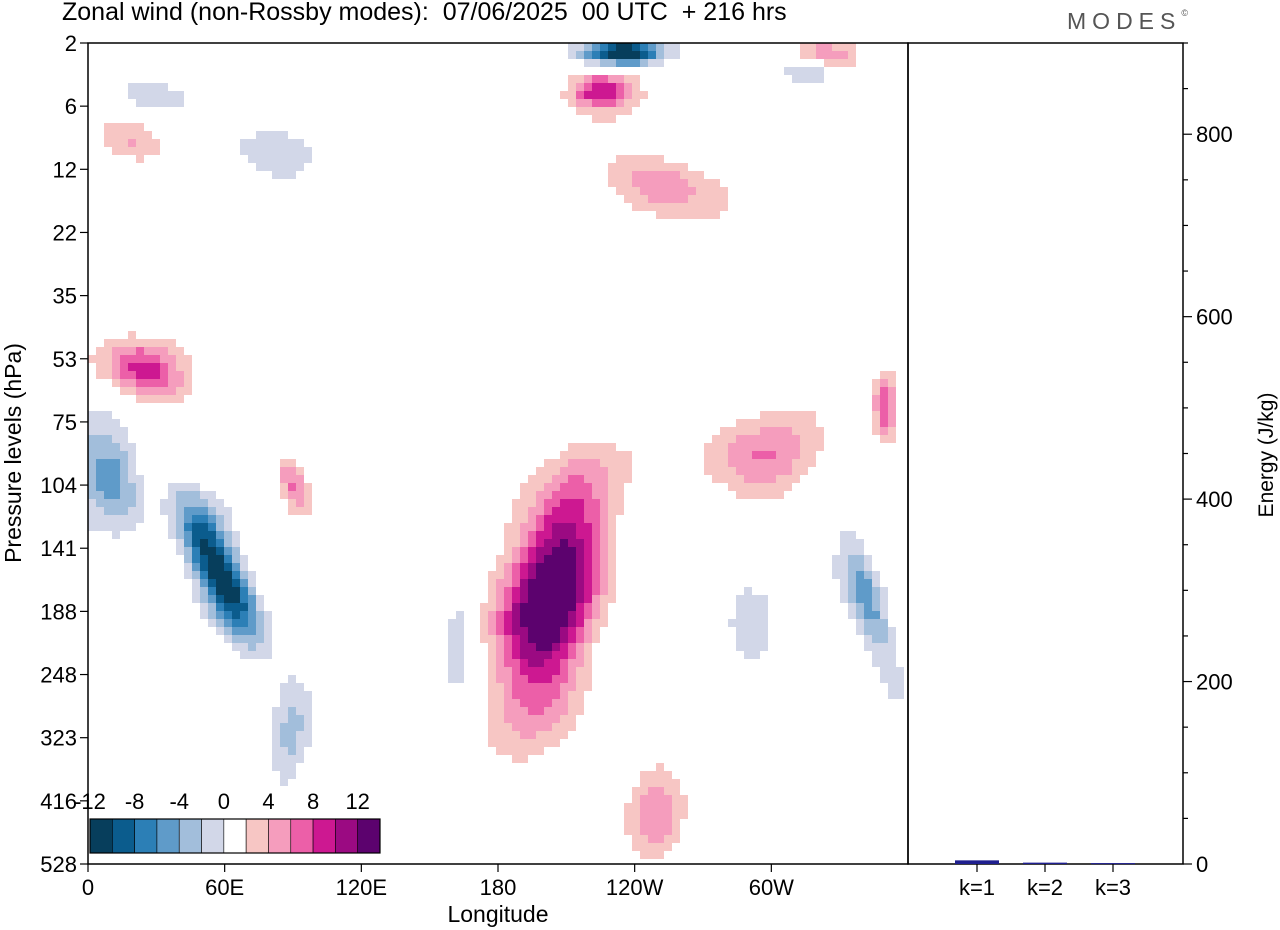 This screenshot has width=1280, height=930. What do you see at coordinates (313, 801) in the screenshot?
I see `colorbar-label: 8` at bounding box center [313, 801].